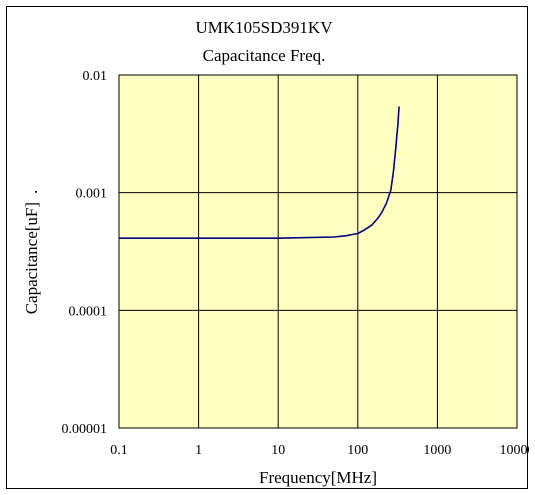 The height and width of the screenshot is (495, 535). Describe the element at coordinates (31, 258) in the screenshot. I see `y-axis-label-text: Capacitance[uF]` at that location.